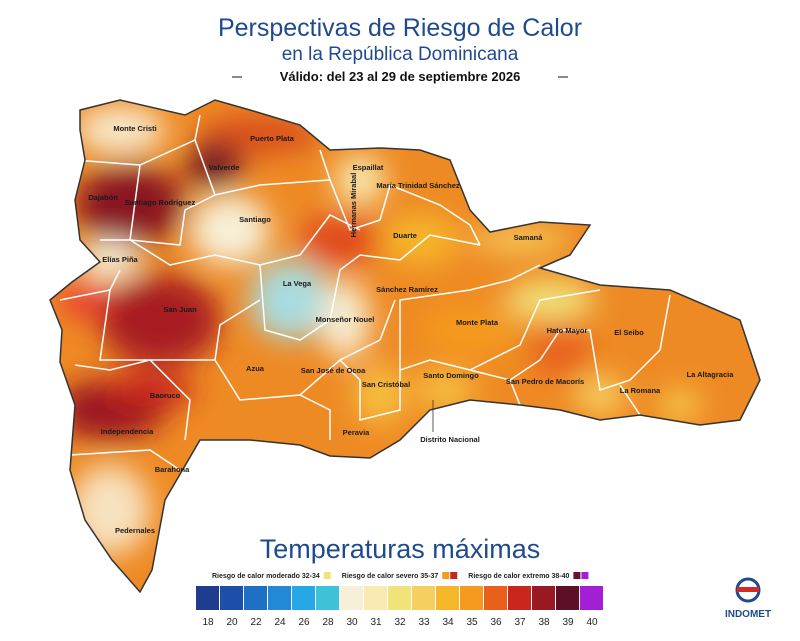  What do you see at coordinates (451, 375) in the screenshot?
I see `province-label: Santo Domingo` at bounding box center [451, 375].